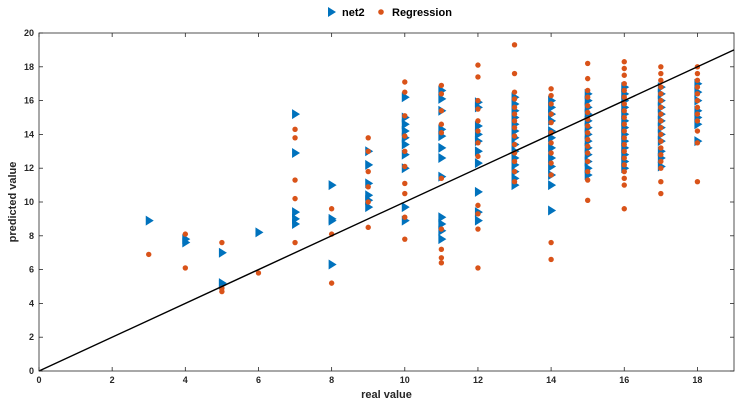  I want to click on y-tick-label: 20, so click(29, 33).